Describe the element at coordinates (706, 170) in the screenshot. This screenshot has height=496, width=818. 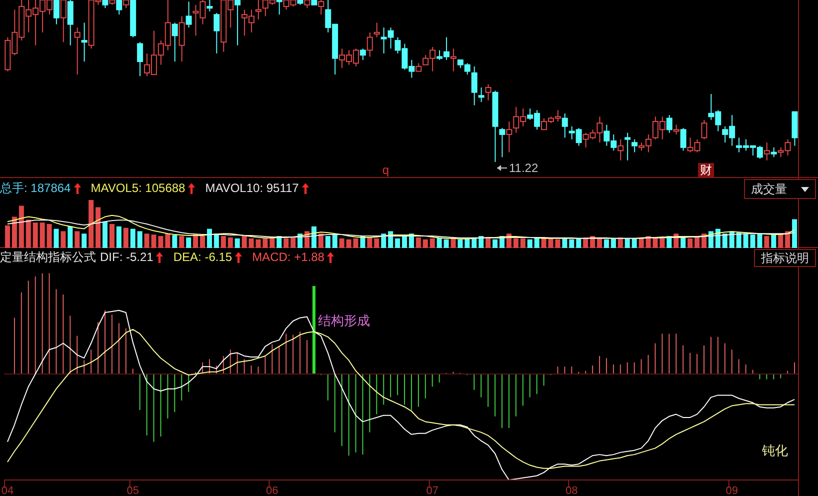
I see `text: 财` at that location.